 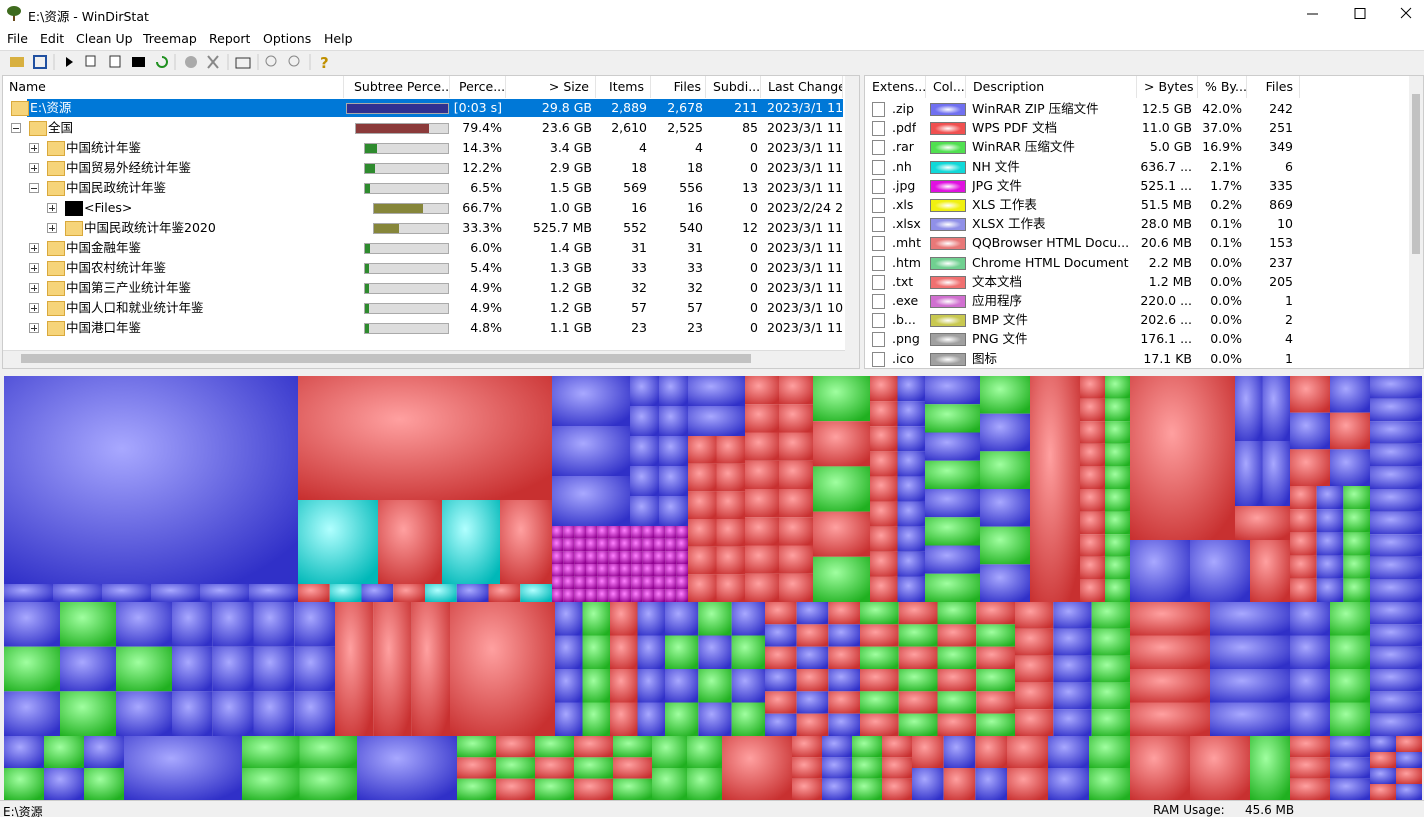 What do you see at coordinates (116, 187) in the screenshot?
I see `row-name: 中国民政统计年鉴` at bounding box center [116, 187].